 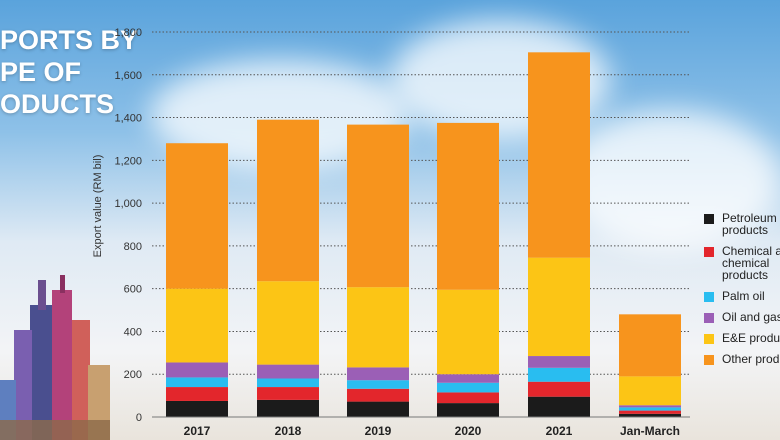 I want to click on sky-cloud, so click(x=670, y=180).